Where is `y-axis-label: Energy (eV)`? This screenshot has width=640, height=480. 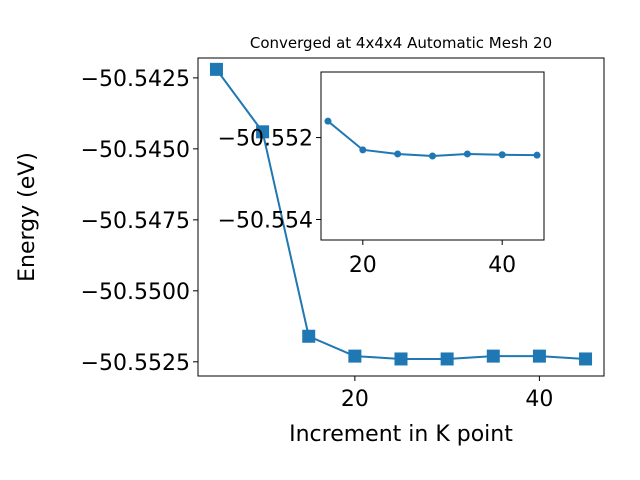 y-axis-label: Energy (eV) is located at coordinates (27, 217).